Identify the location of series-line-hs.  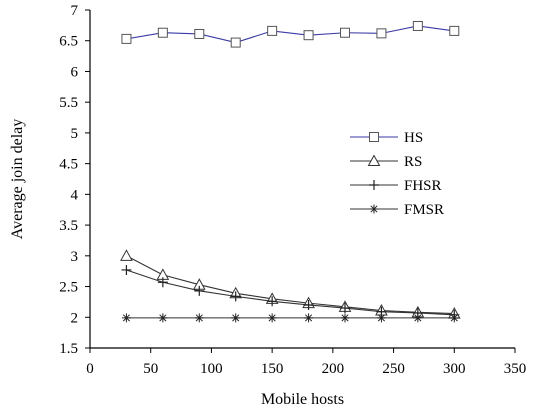
(290, 34).